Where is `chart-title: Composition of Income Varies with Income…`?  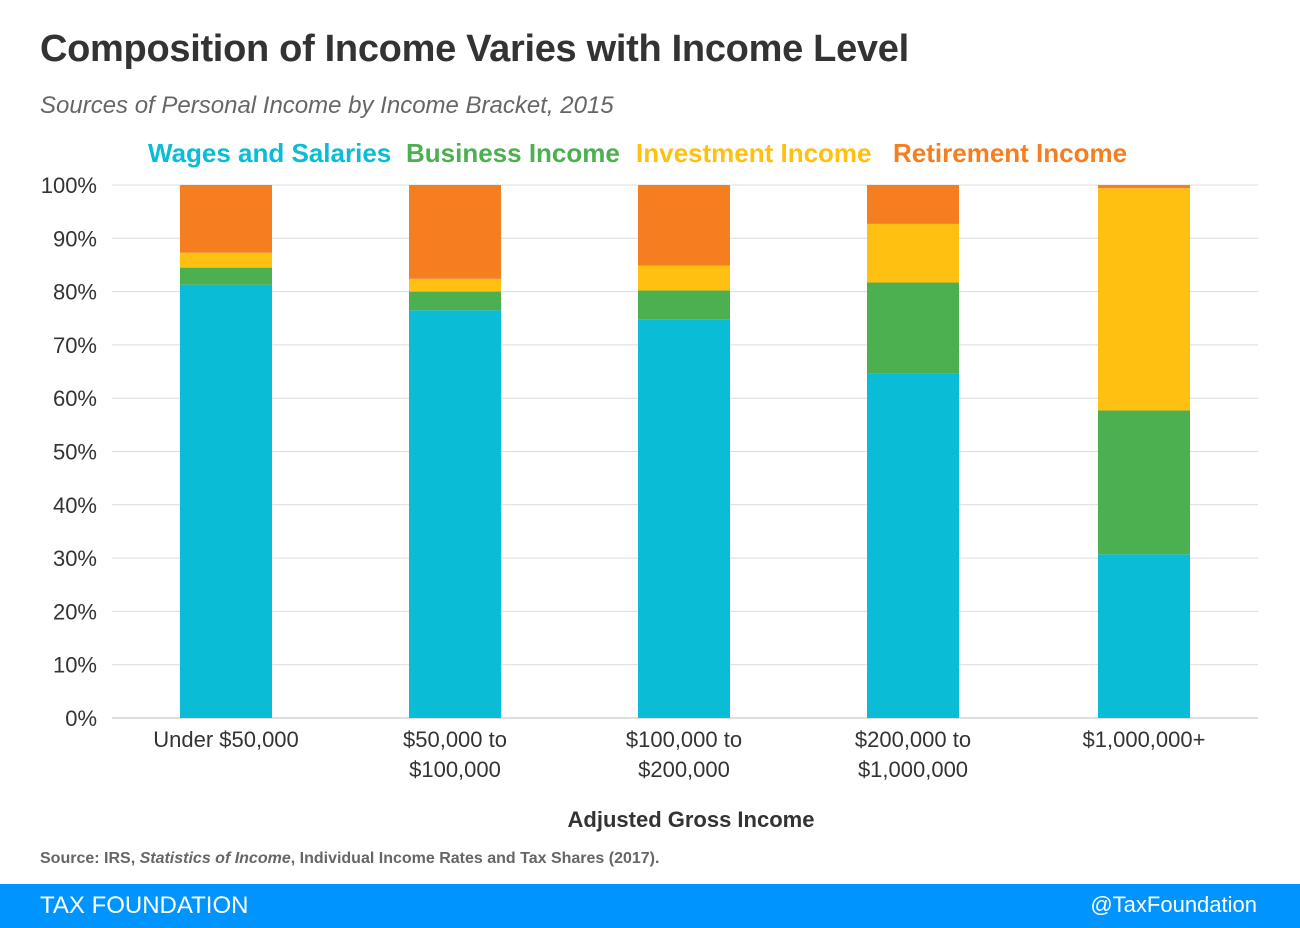
chart-title: Composition of Income Varies with Income… is located at coordinates (474, 49).